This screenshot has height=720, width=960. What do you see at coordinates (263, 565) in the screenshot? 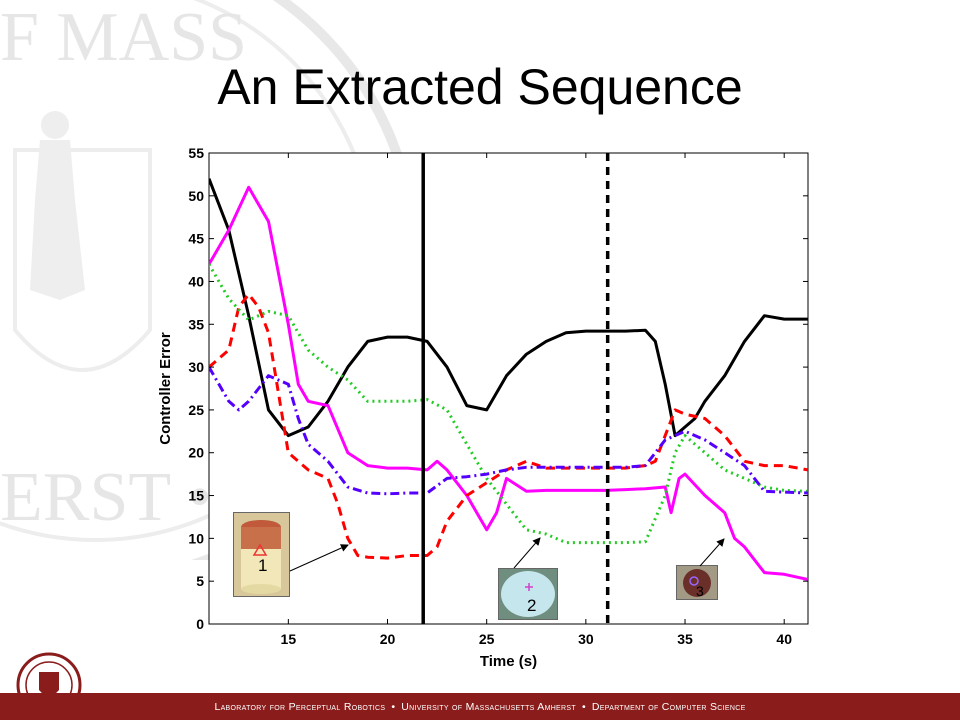
I see `thumbnail-label: 1` at bounding box center [263, 565].